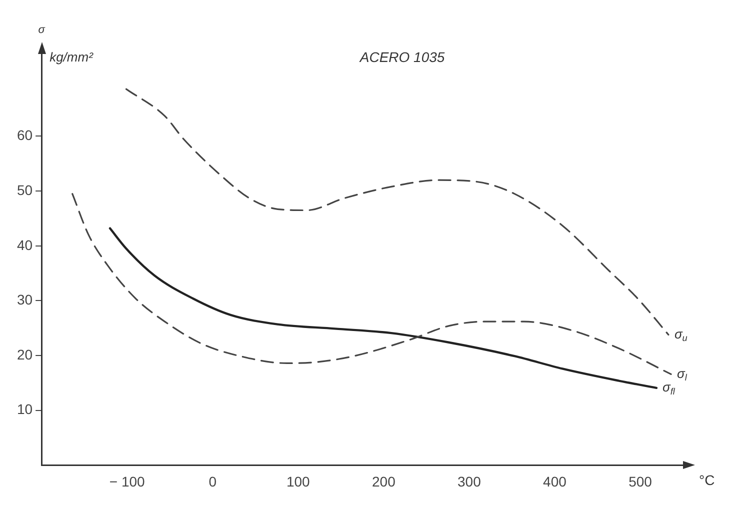  I want to click on y-tick-label: 30, so click(24, 300).